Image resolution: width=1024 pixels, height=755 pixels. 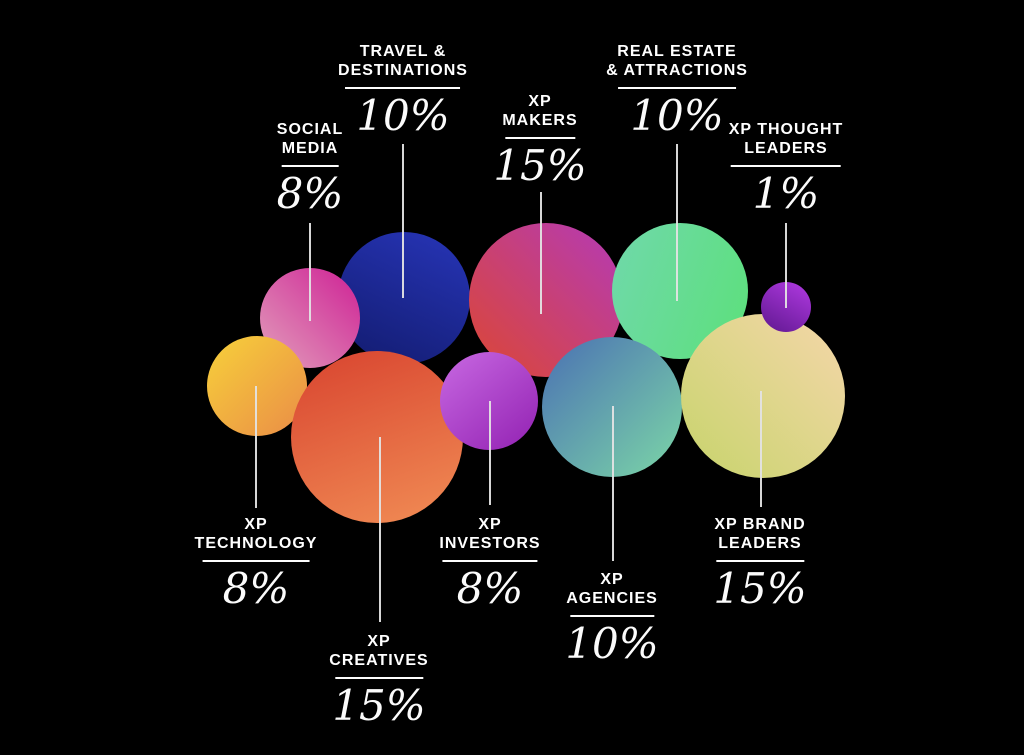 What do you see at coordinates (310, 166) in the screenshot?
I see `label-underline-social-media` at bounding box center [310, 166].